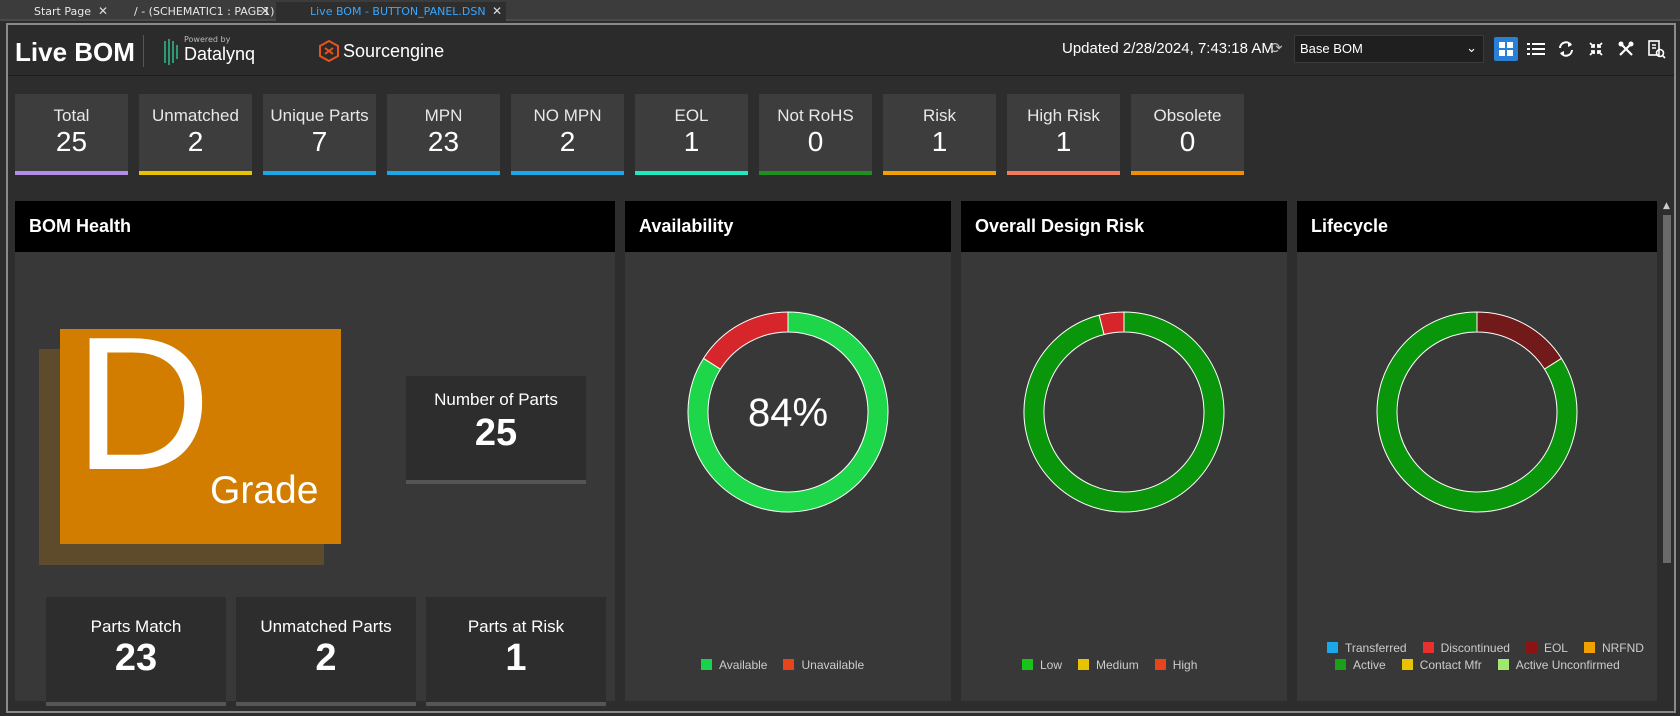 Image resolution: width=1680 pixels, height=716 pixels. Describe the element at coordinates (516, 658) in the screenshot. I see `parts-at-risk-value: 1` at that location.